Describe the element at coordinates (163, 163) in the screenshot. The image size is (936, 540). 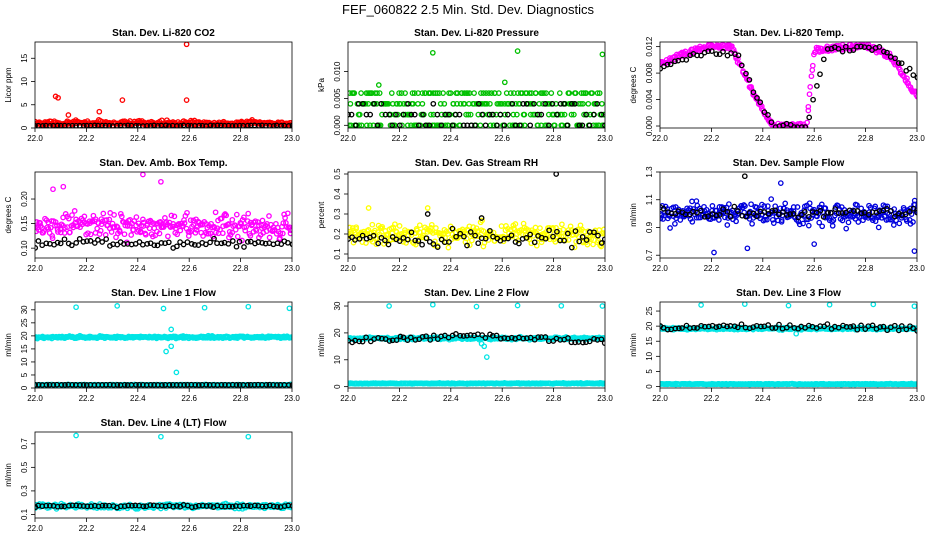
I see `panel-title: Stan. Dev. Amb. Box Temp.` at that location.